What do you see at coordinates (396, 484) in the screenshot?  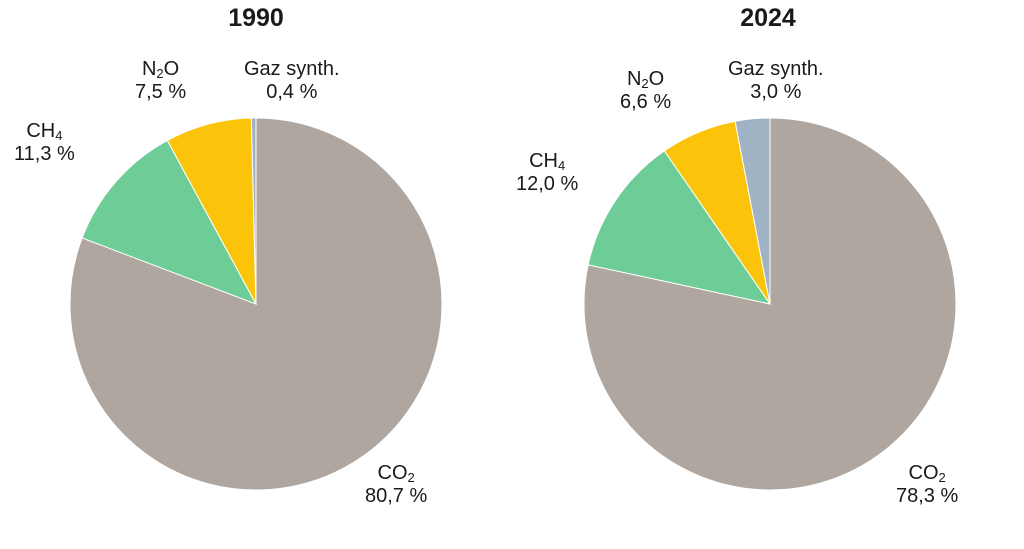 I see `label-co2: CO2 80,7 %` at bounding box center [396, 484].